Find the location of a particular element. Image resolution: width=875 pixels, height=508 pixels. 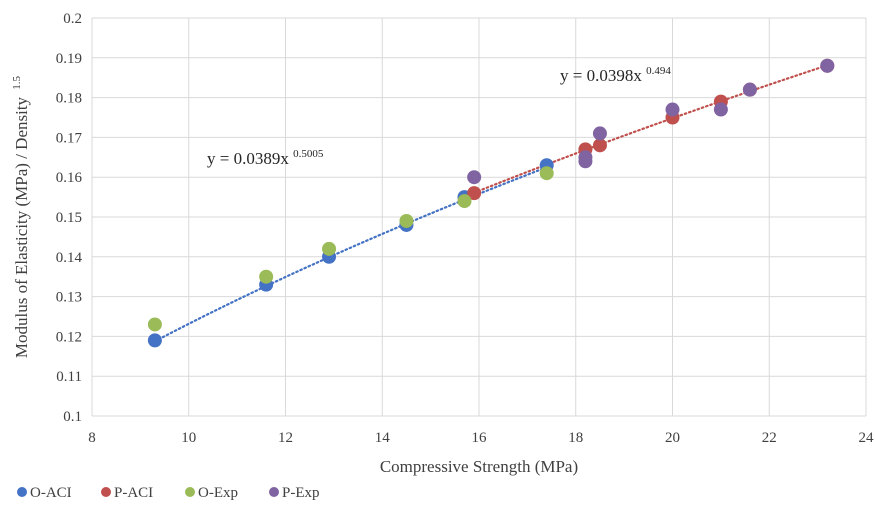

x-tick-label: 10 is located at coordinates (188, 438).